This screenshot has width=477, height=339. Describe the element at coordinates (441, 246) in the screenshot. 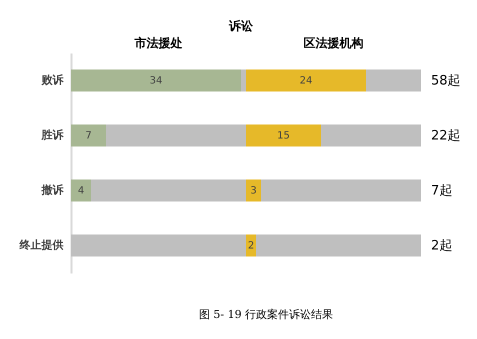

I see `text: 2起` at that location.